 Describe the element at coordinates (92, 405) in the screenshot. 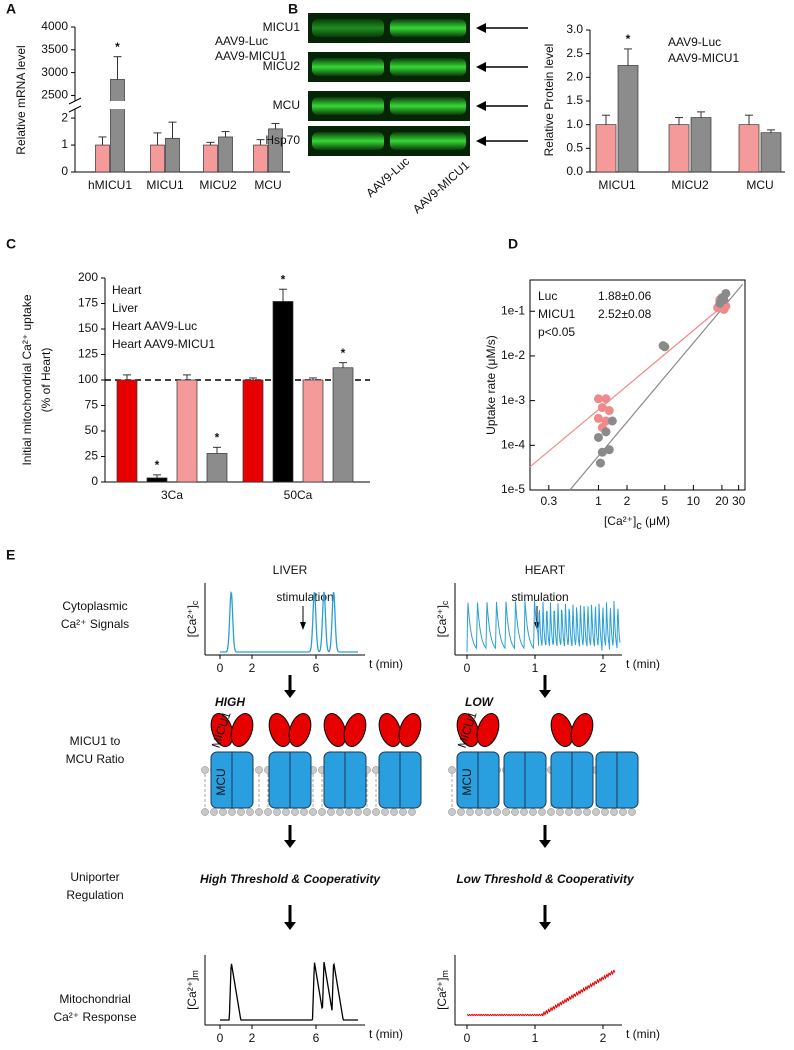

I see `y-tick-label: 75` at that location.